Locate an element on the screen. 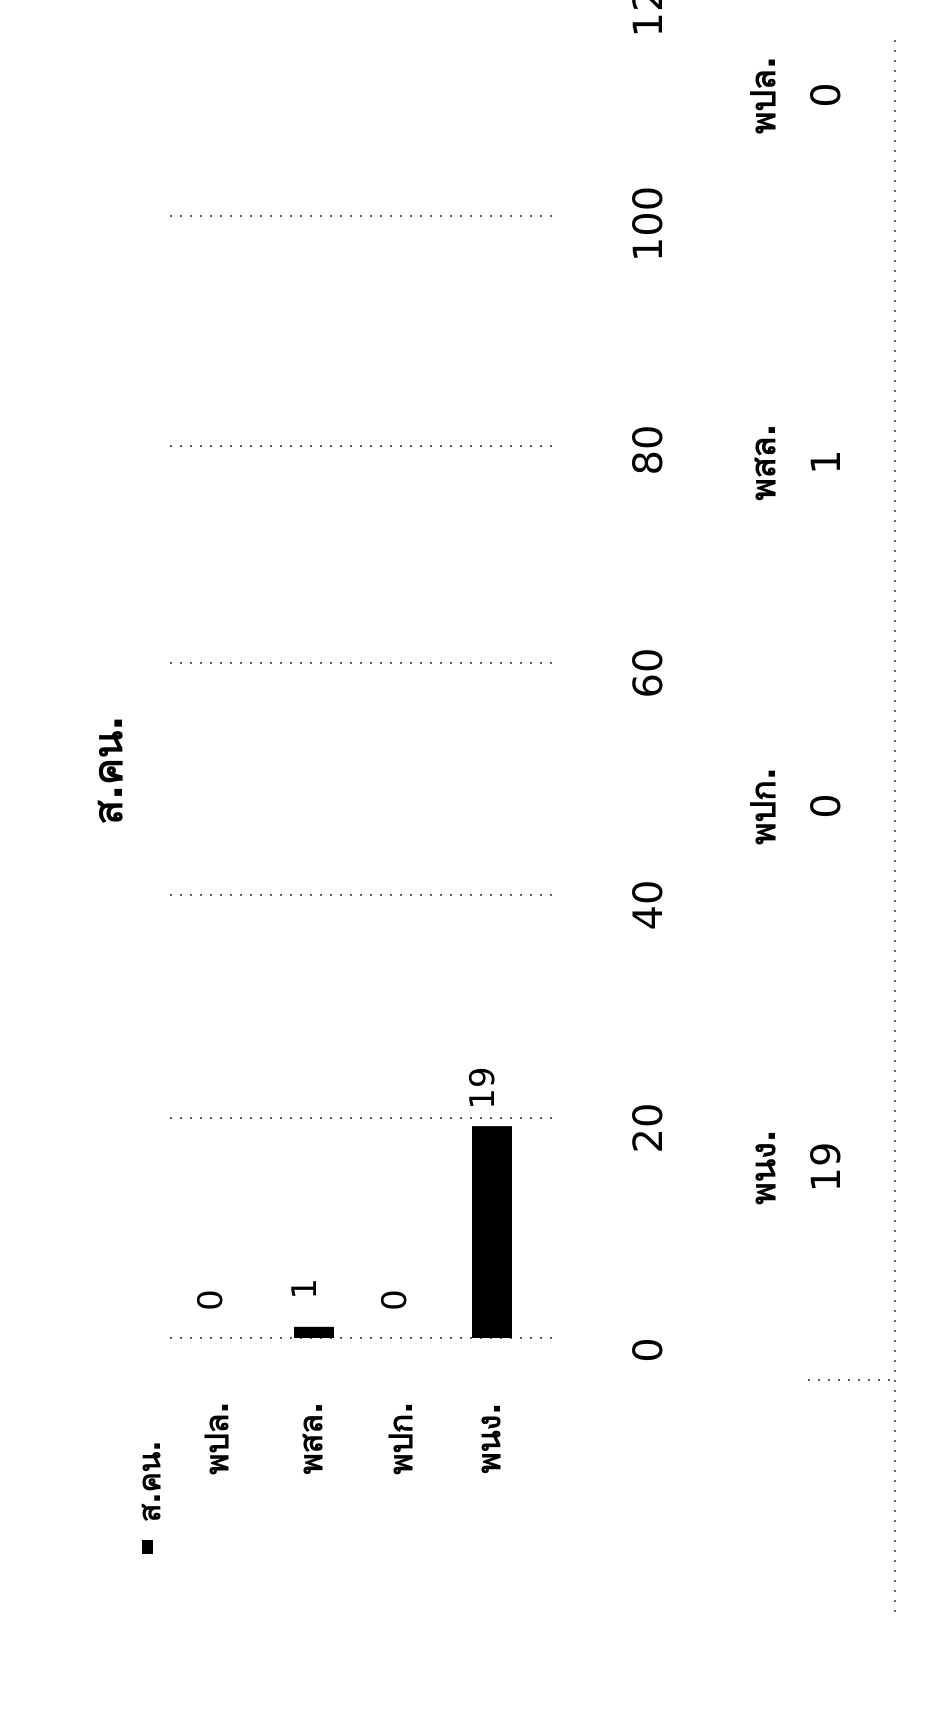  table-header-4: พปล. is located at coordinates (764, 95).